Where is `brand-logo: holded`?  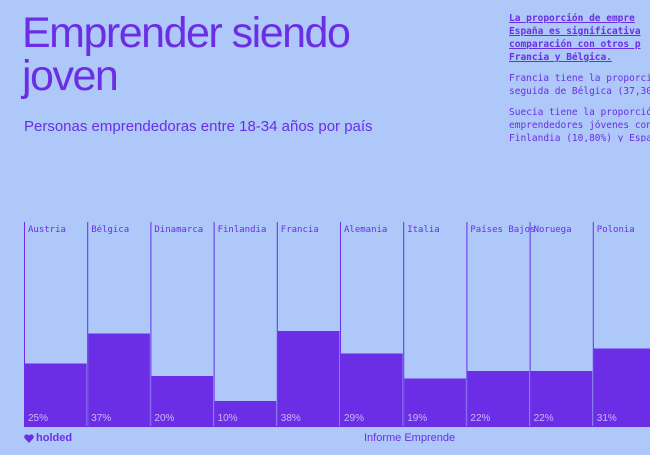
brand-logo: holded is located at coordinates (48, 438).